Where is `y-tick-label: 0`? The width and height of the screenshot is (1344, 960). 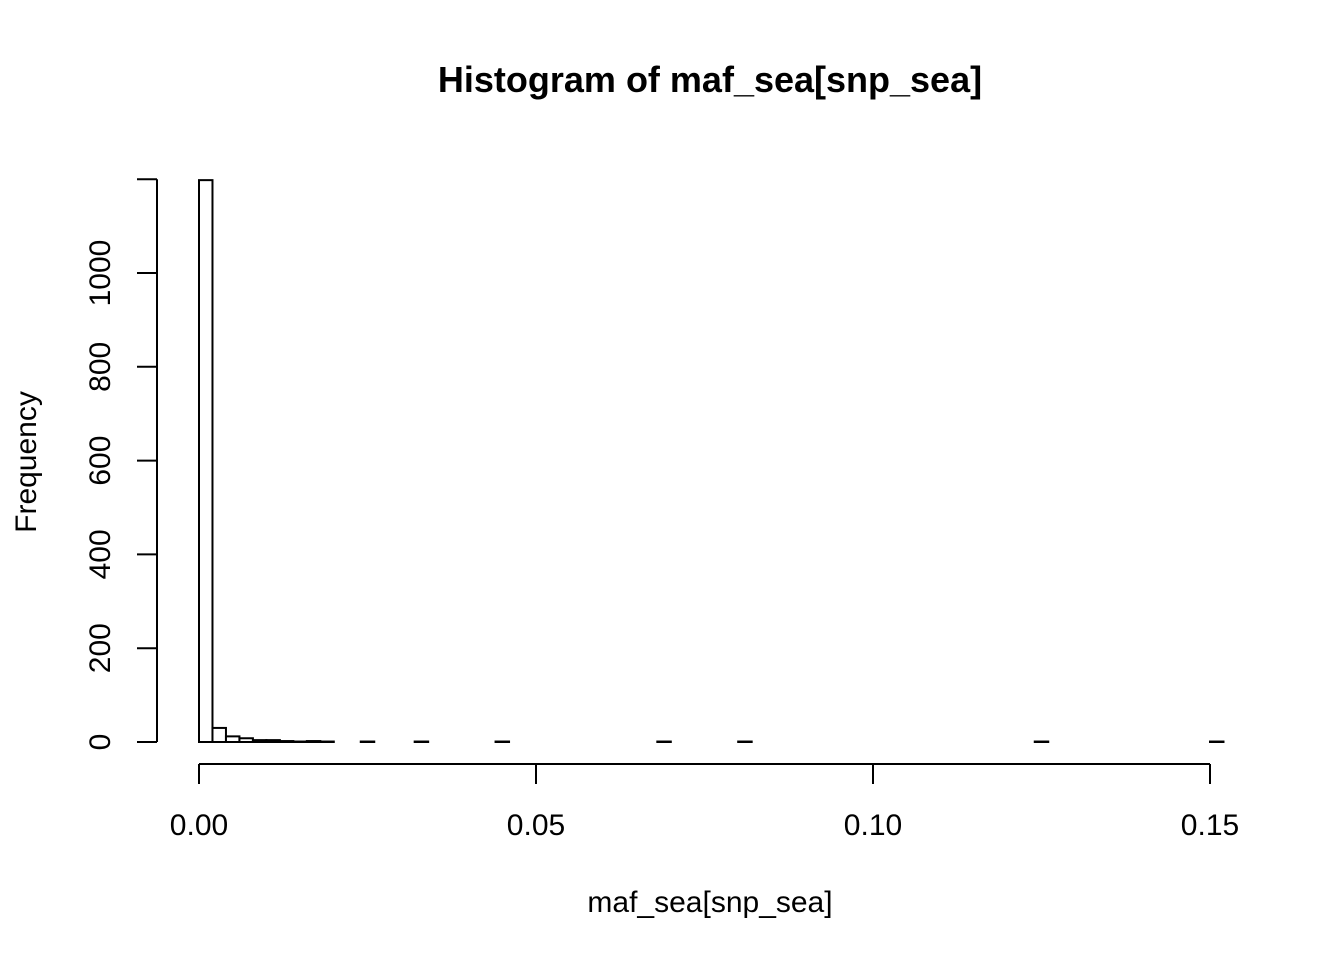
y-tick-label: 0 is located at coordinates (100, 742).